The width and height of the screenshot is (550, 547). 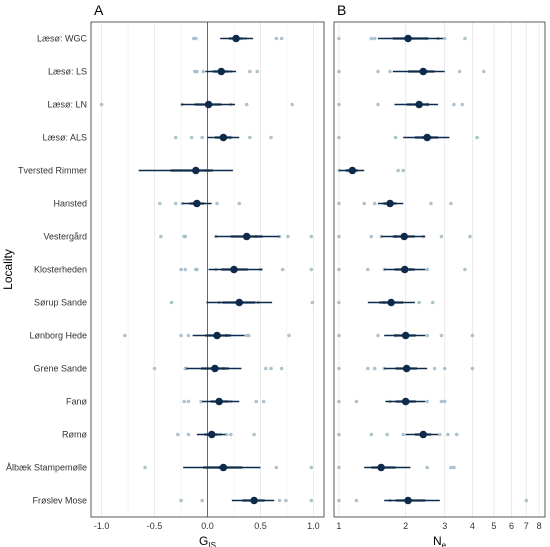 What do you see at coordinates (46, 468) in the screenshot?
I see `category-label-13: Ålbæk Stampemølle` at bounding box center [46, 468].